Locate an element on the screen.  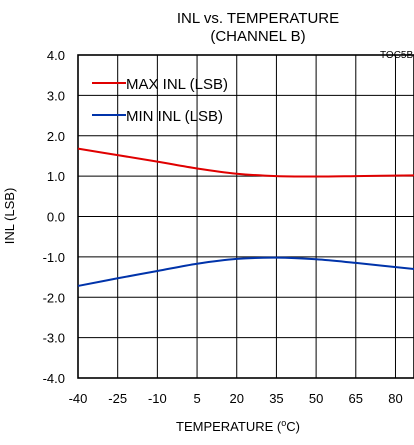
legend-label-min-inl: MIN INL (LSB) is located at coordinates (174, 116).